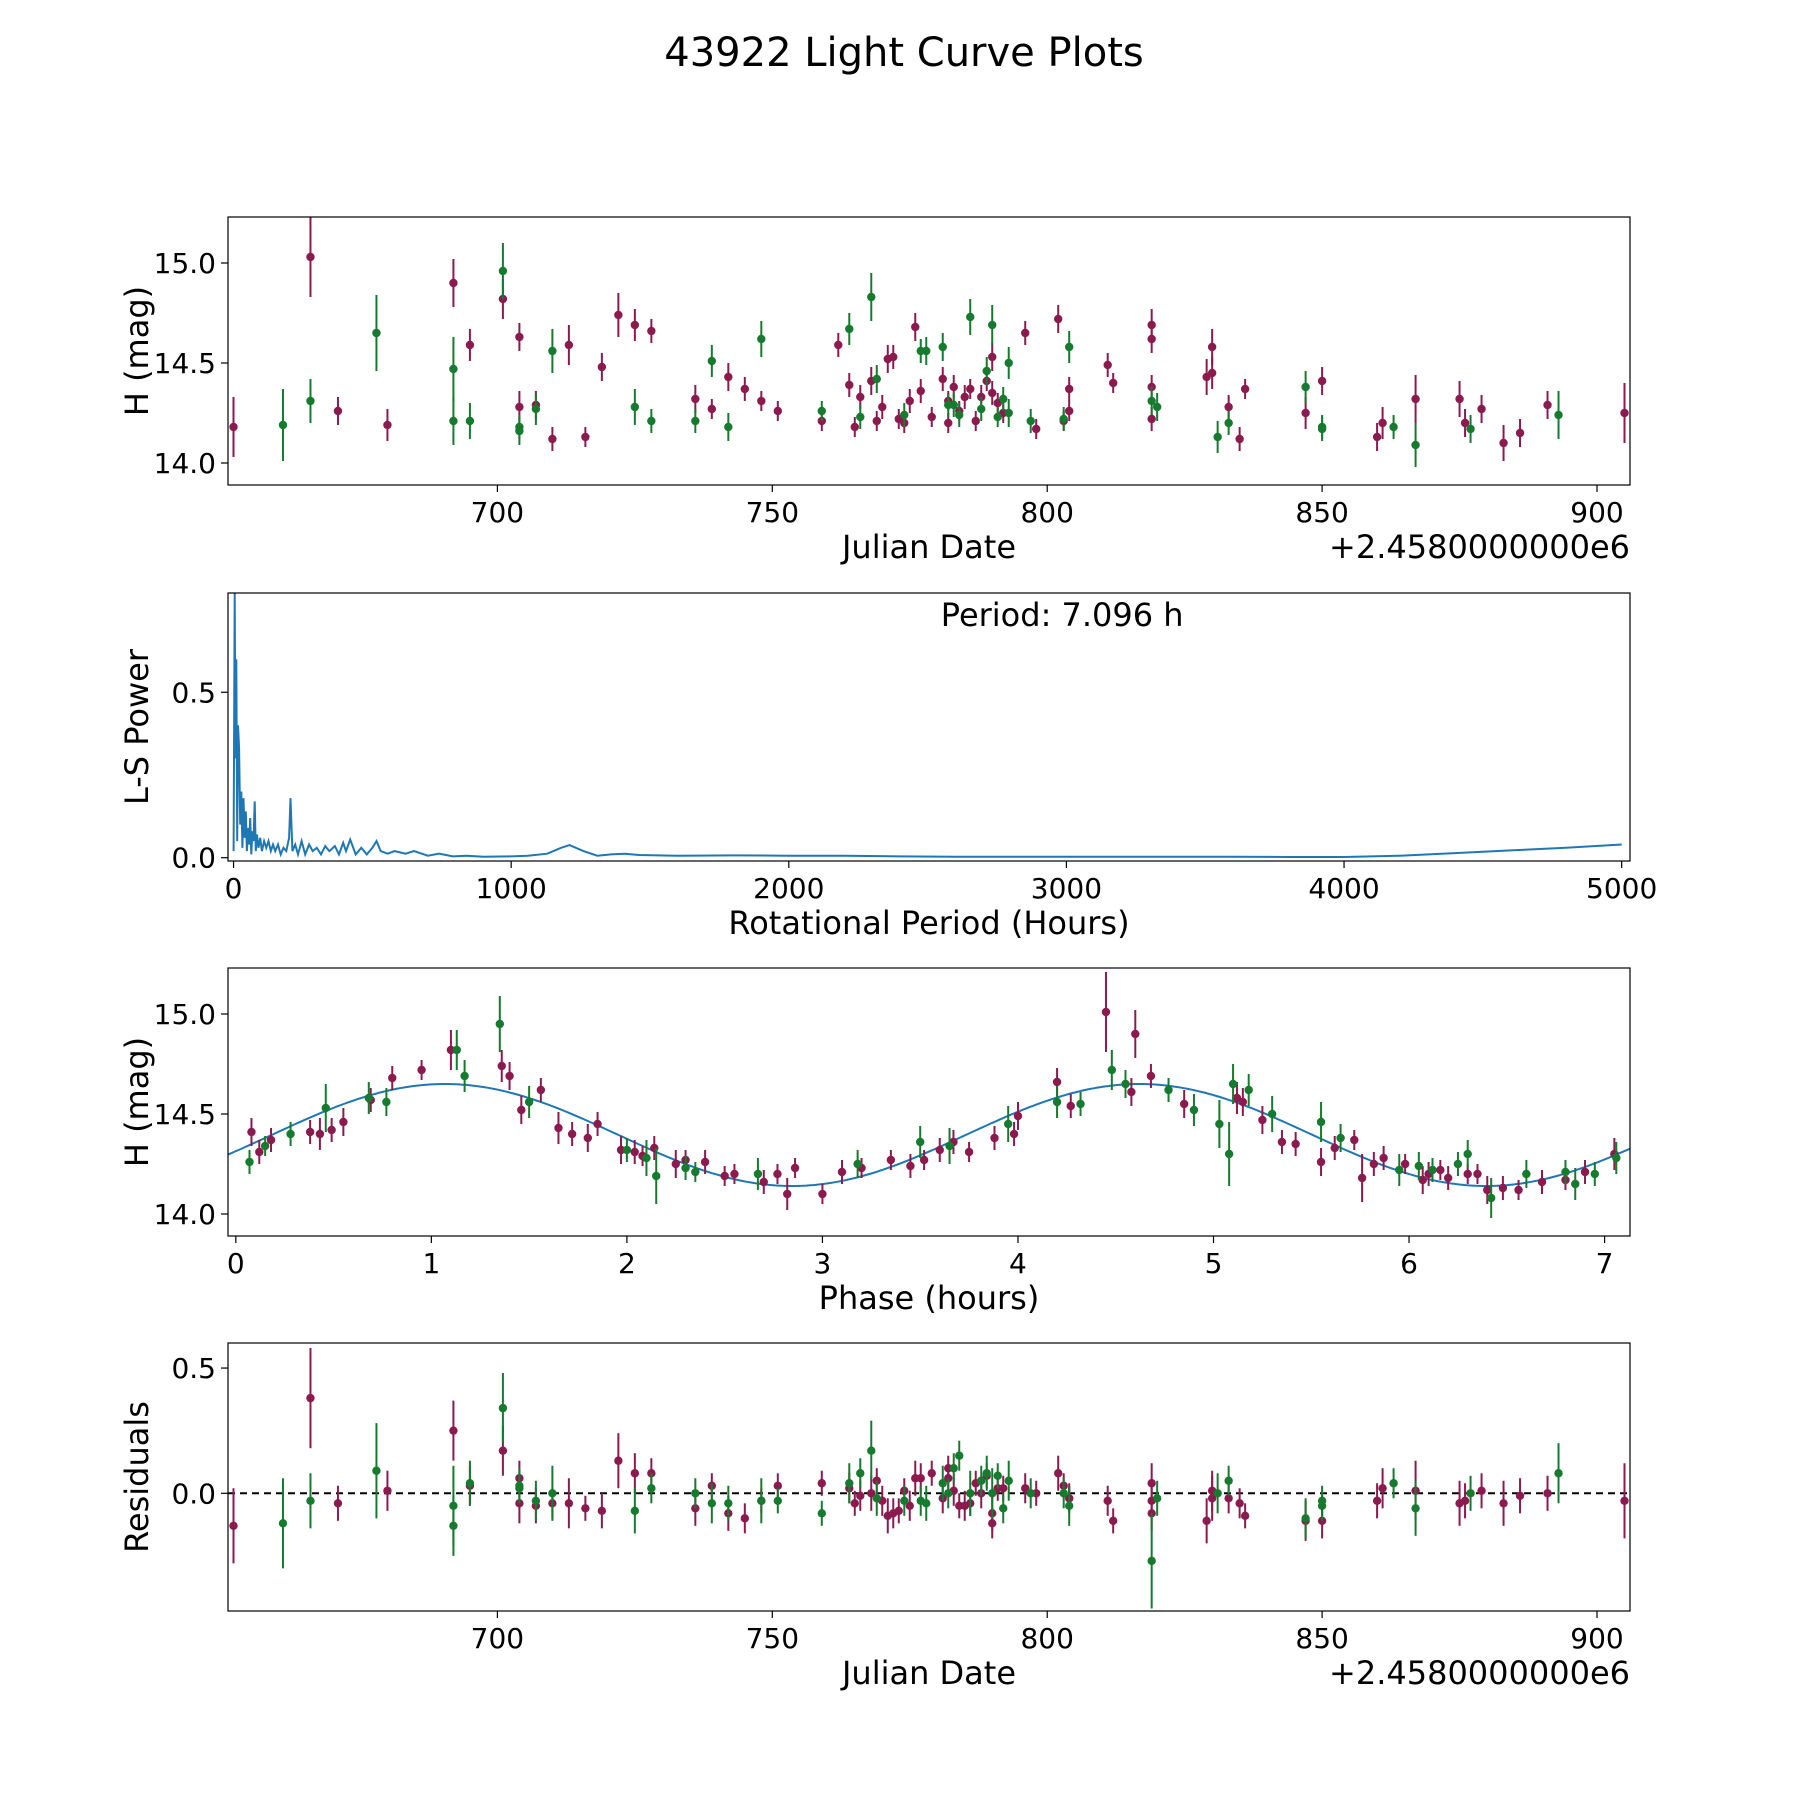  I want to click on y-axis-label: Residuals, so click(137, 1477).